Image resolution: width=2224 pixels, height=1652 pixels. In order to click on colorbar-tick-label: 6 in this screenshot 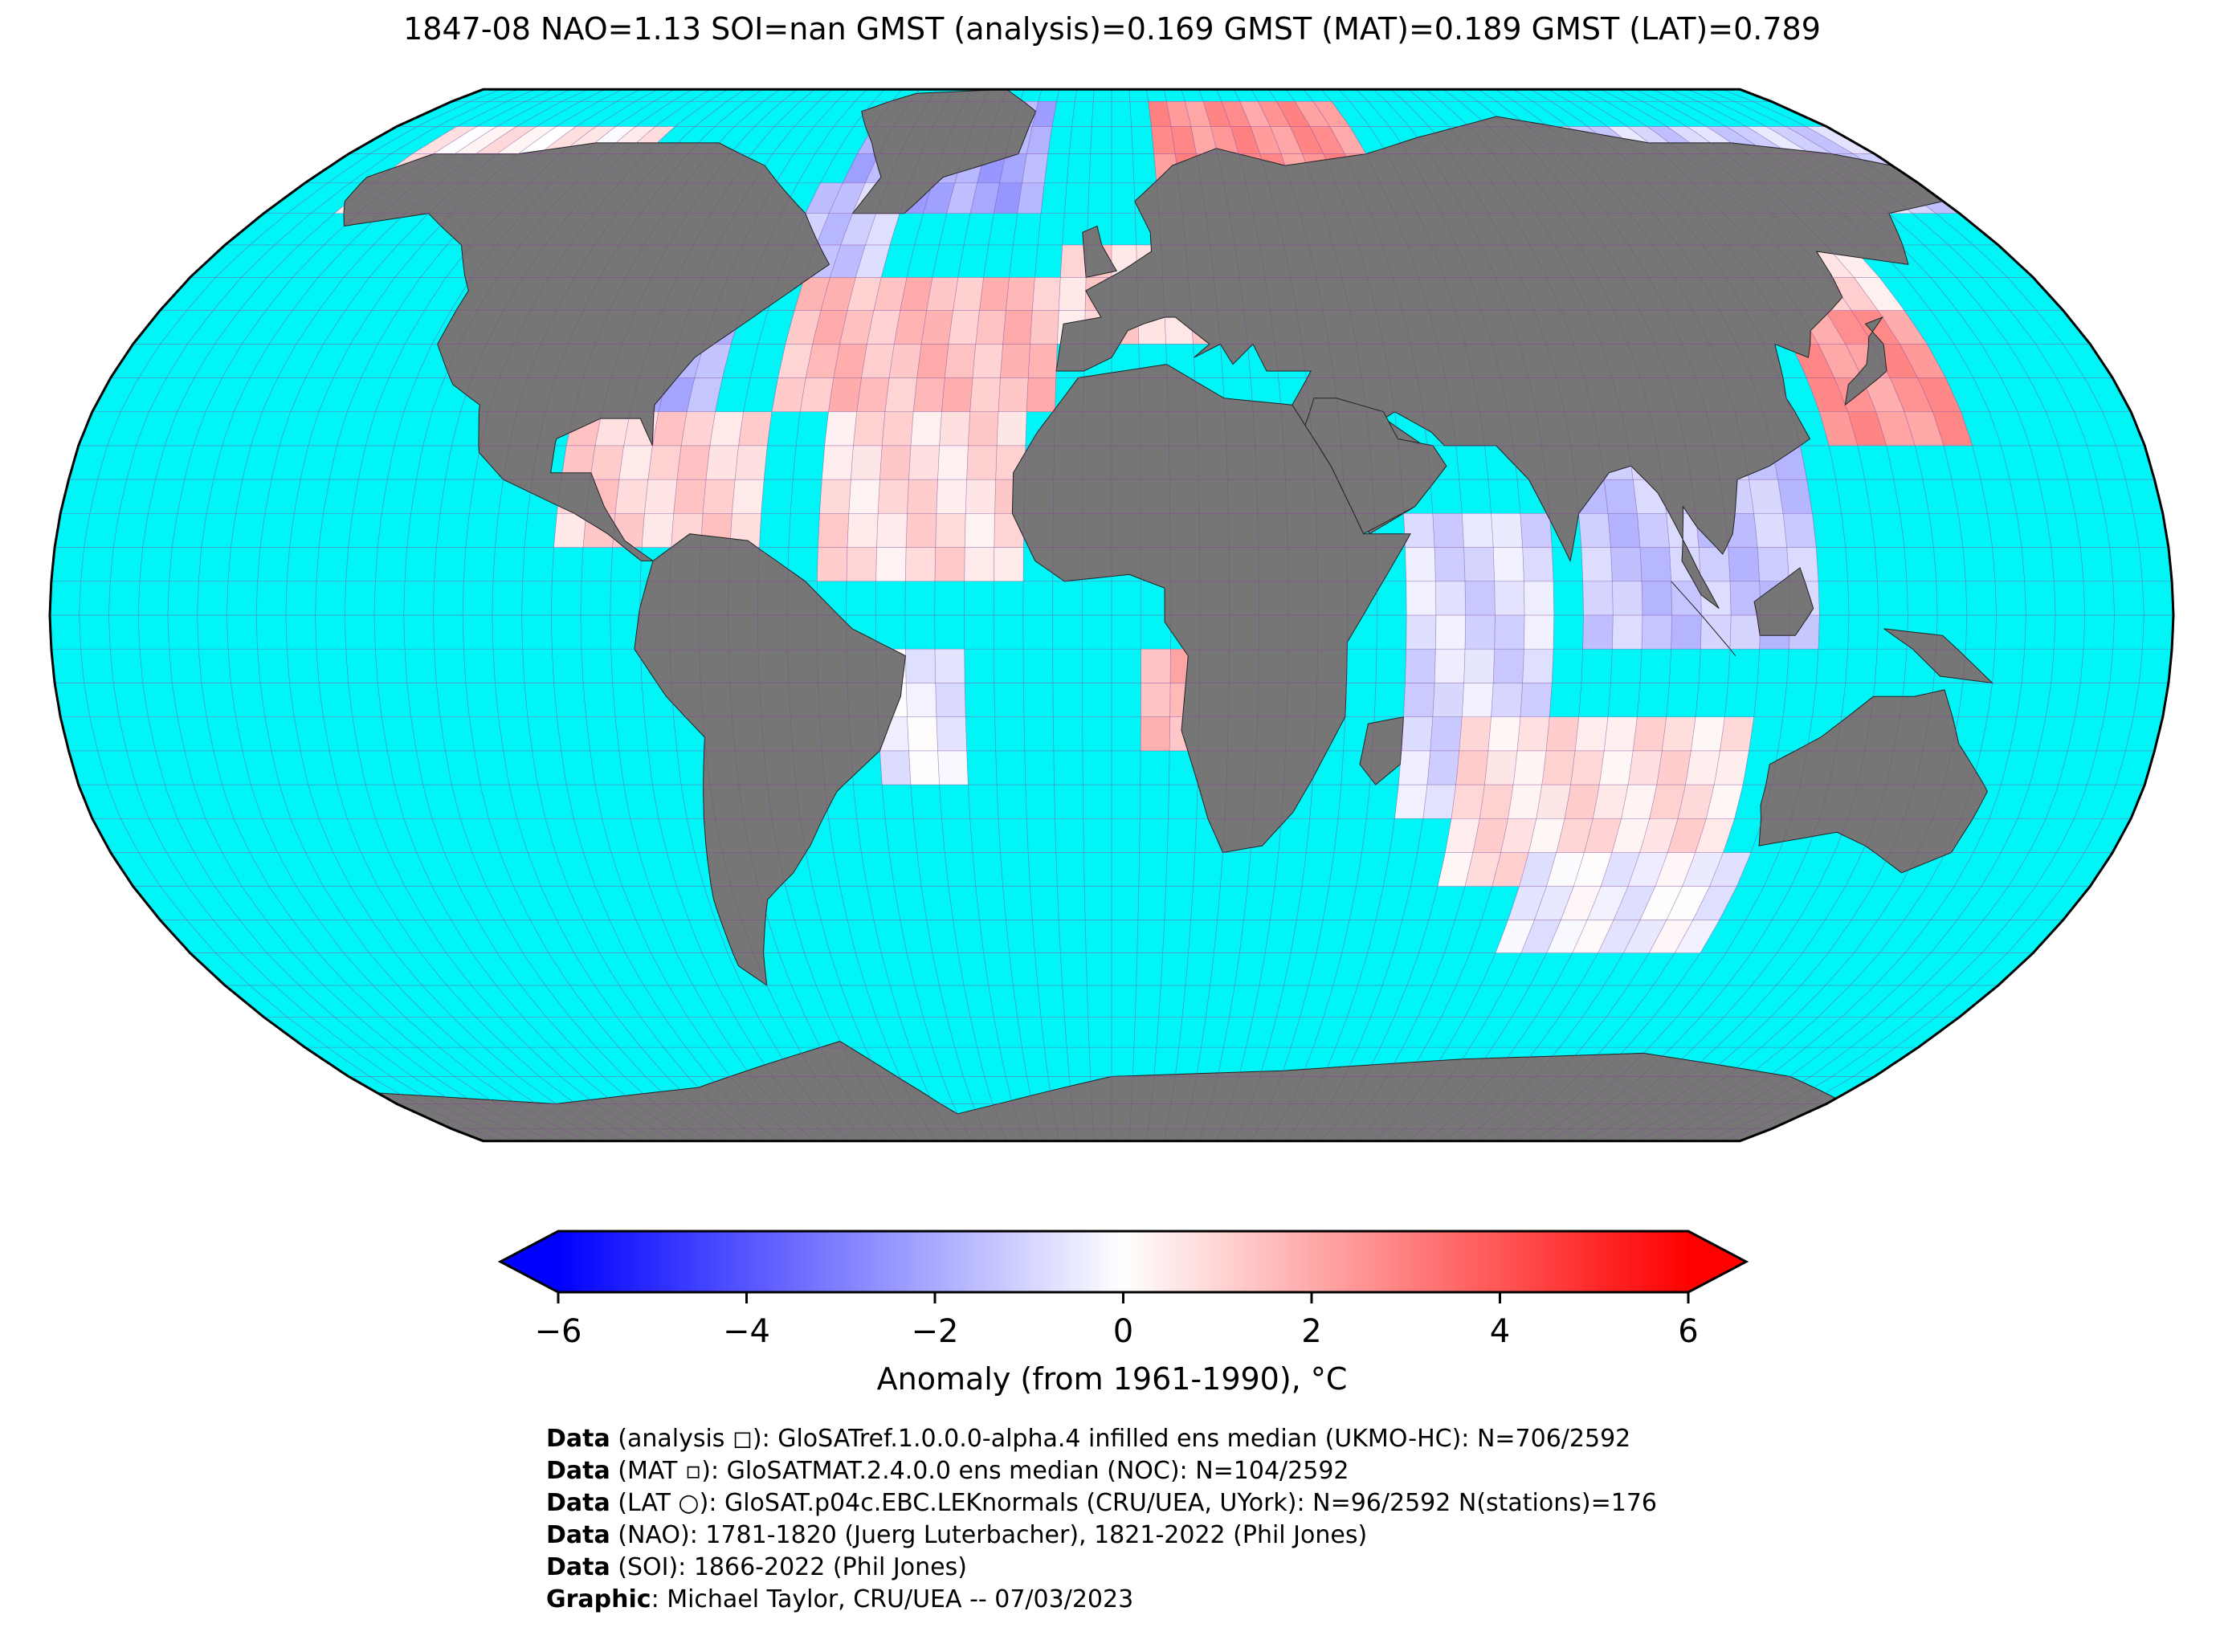, I will do `click(1688, 1331)`.